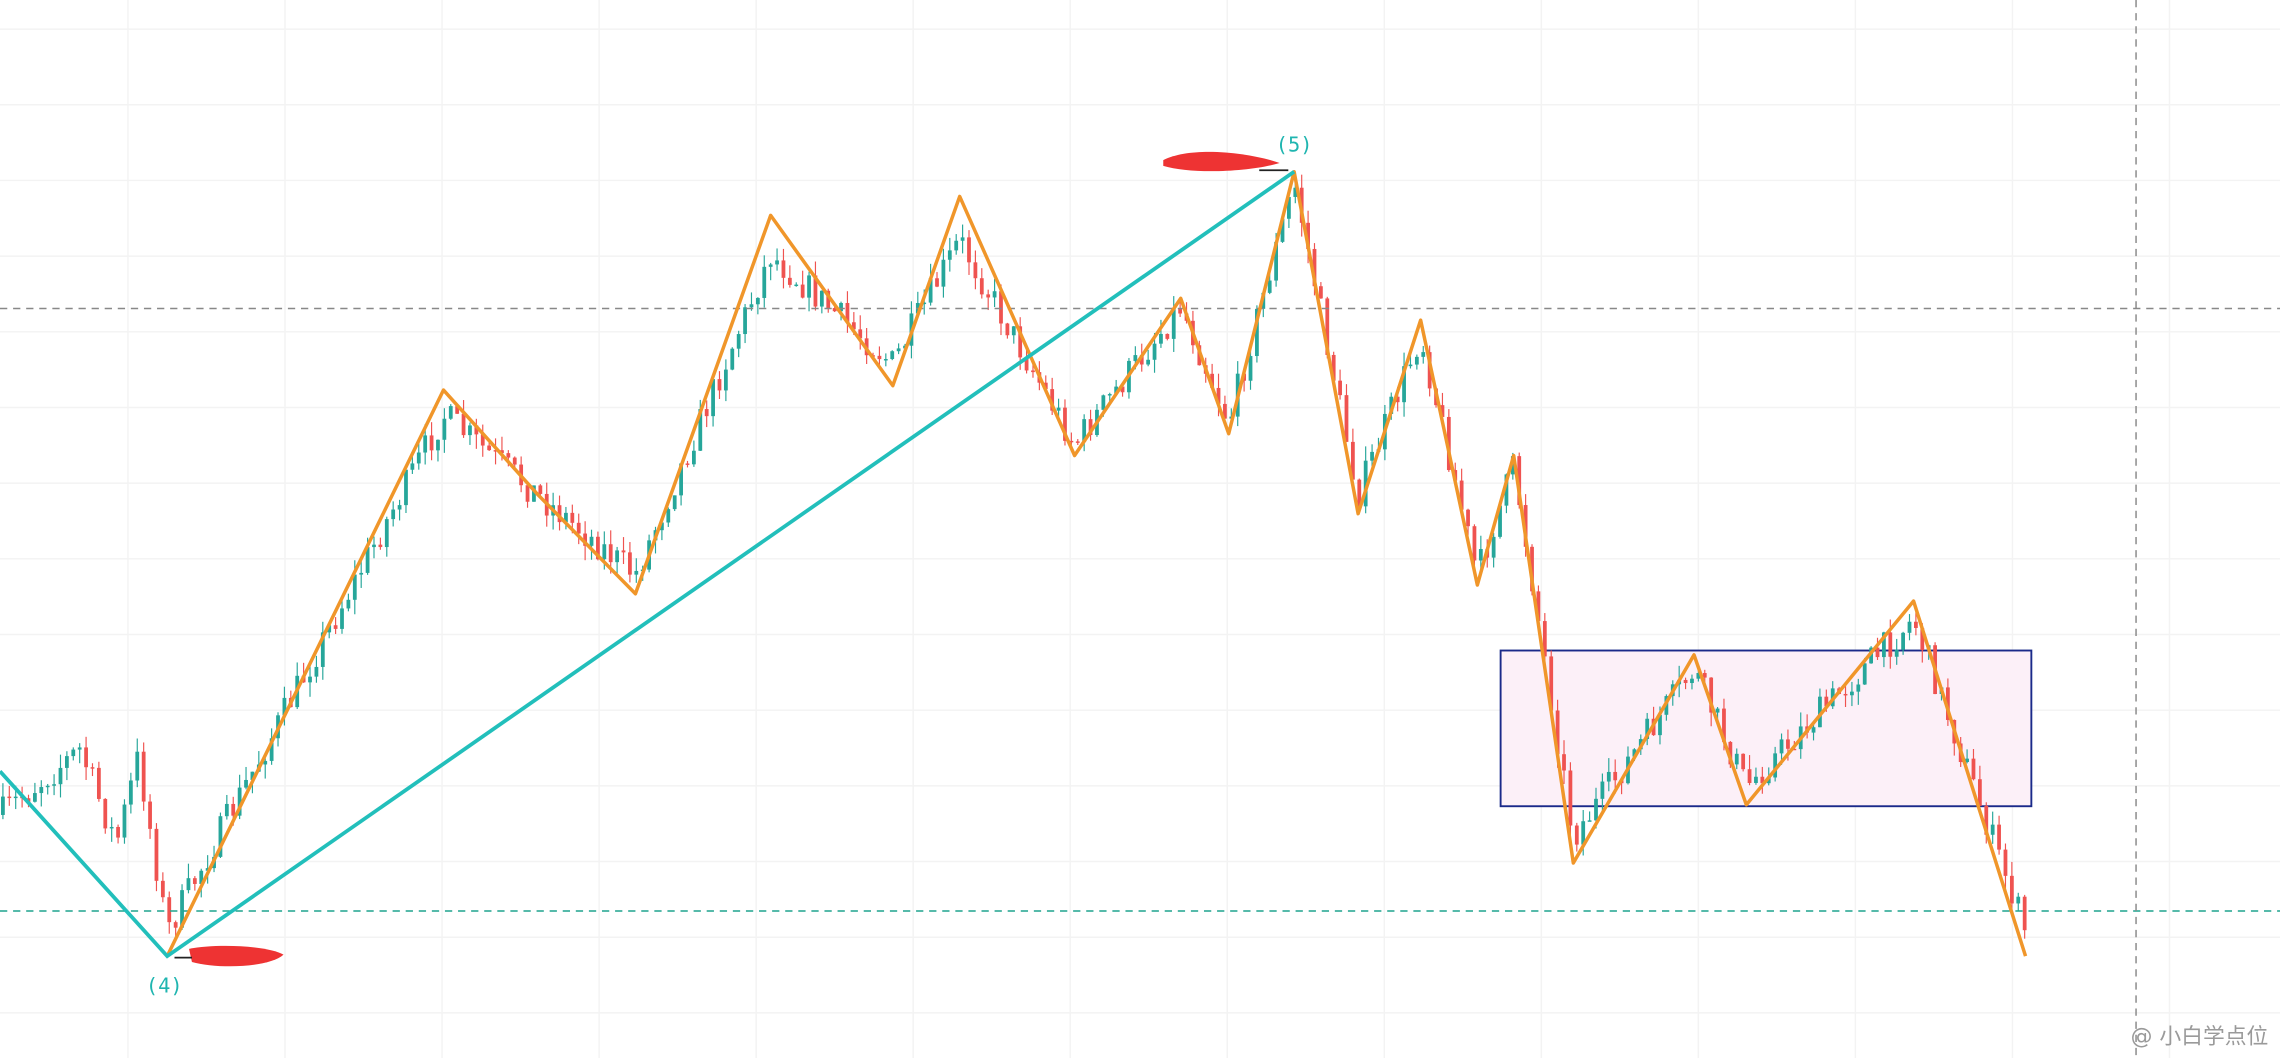  I want to click on wave-label: (5), so click(1294, 144).